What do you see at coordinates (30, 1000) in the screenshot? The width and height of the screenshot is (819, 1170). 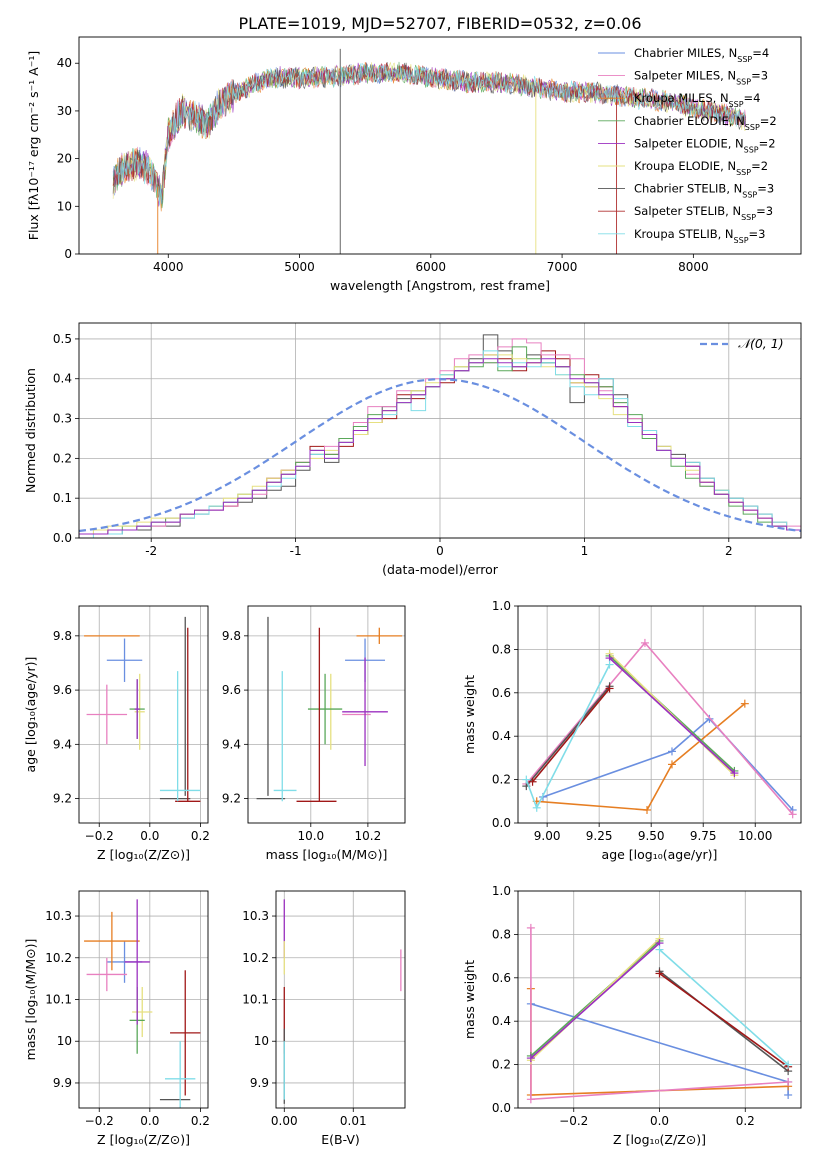 I see `y-axis-label: mass [log₁₀(M/M⊙)]` at bounding box center [30, 1000].